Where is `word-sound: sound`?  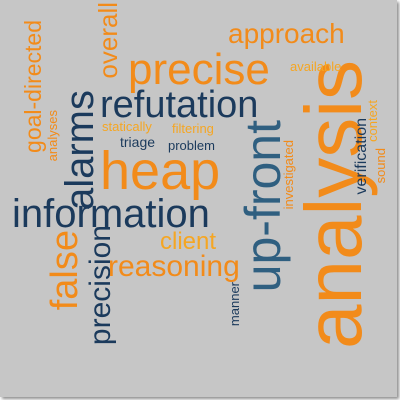 word-sound: sound is located at coordinates (380, 166).